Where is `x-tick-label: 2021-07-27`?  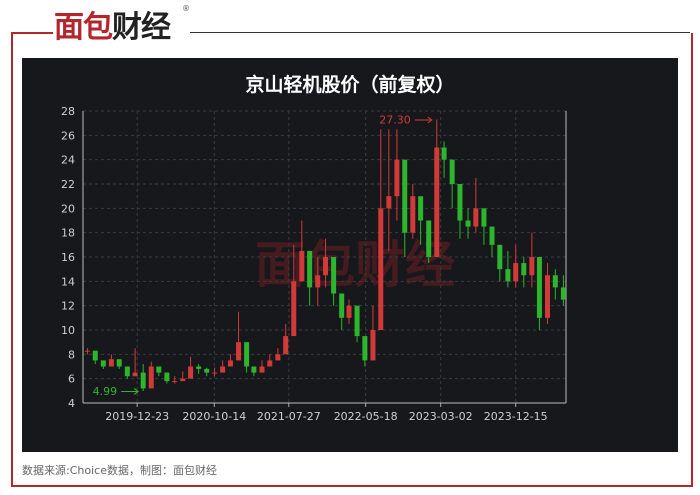
x-tick-label: 2021-07-27 is located at coordinates (289, 416).